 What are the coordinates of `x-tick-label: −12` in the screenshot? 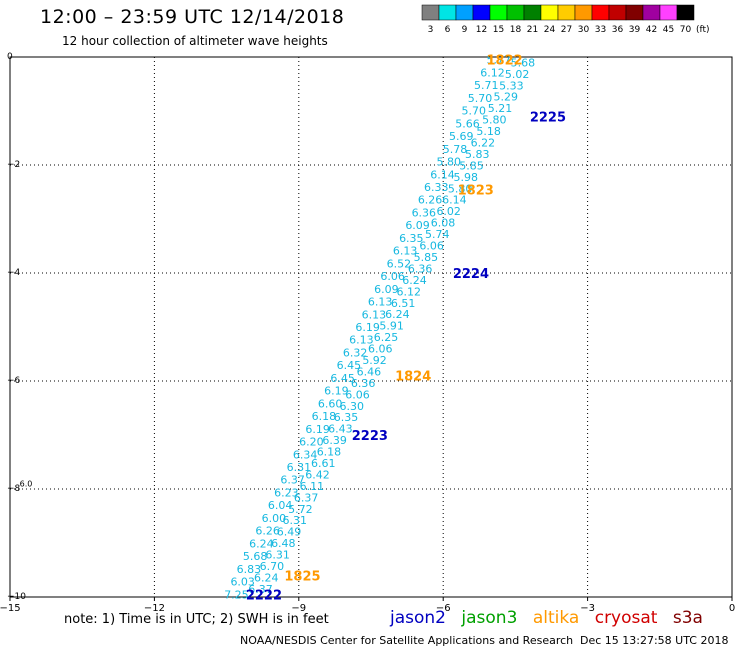 It's located at (154, 608).